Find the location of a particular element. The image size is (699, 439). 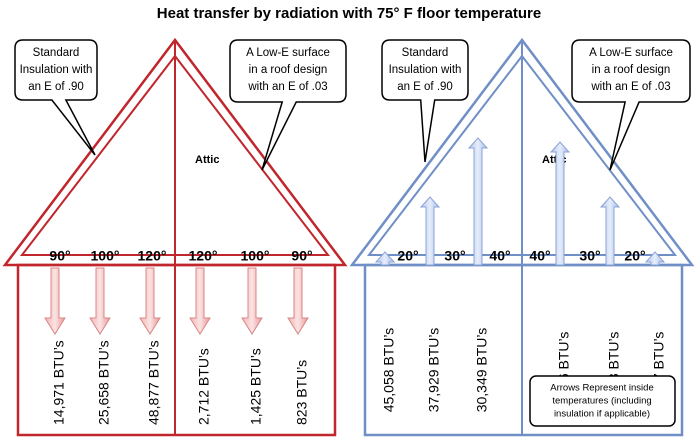

btu-label: 1,425 BTU’s is located at coordinates (256, 386).